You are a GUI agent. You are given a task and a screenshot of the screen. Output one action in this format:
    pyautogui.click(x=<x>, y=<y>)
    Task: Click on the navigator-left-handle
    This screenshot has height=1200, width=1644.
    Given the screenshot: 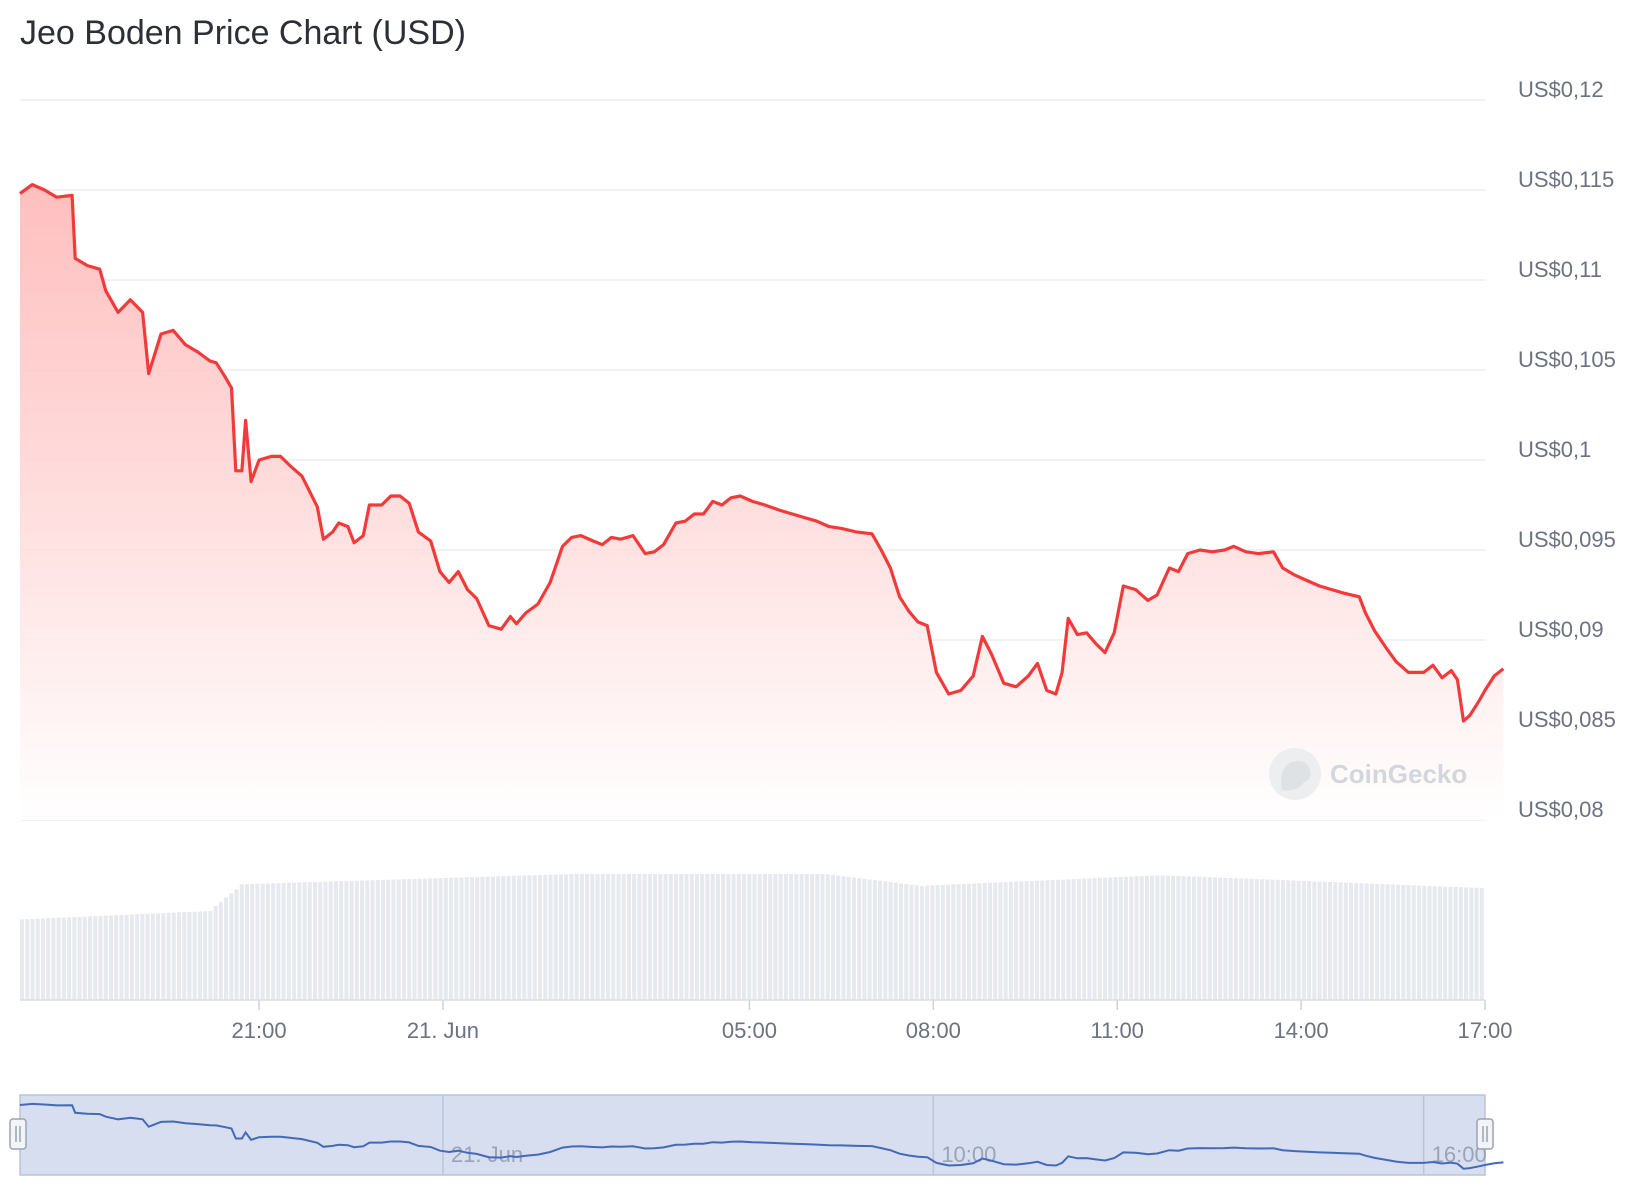 What is the action you would take?
    pyautogui.click(x=18, y=1134)
    